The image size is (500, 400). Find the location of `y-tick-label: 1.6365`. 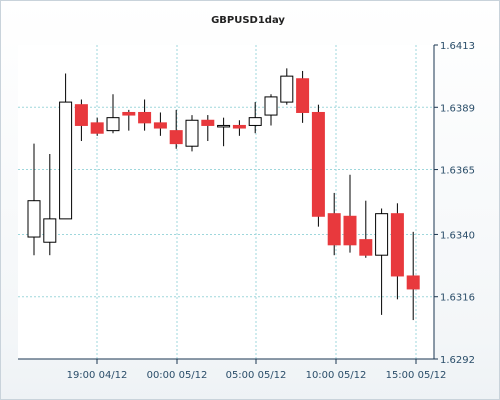

y-tick-label: 1.6365 is located at coordinates (457, 171).